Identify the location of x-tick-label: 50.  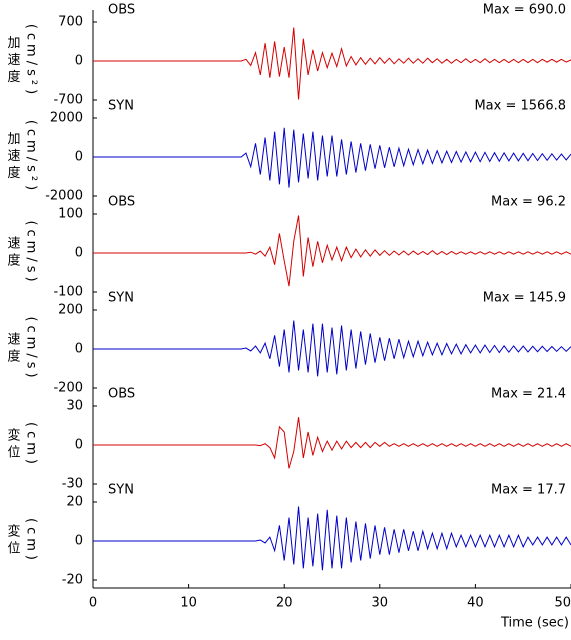
(562, 603).